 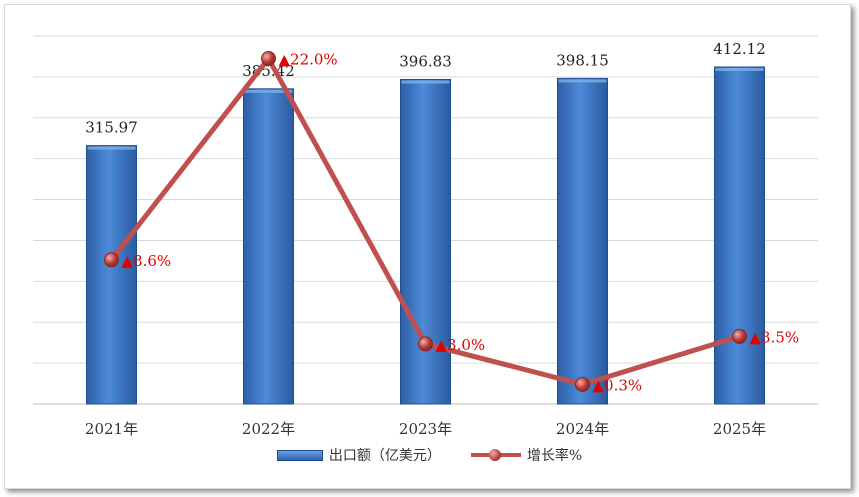 I want to click on legend-item-line: 增长率%, so click(x=526, y=455).